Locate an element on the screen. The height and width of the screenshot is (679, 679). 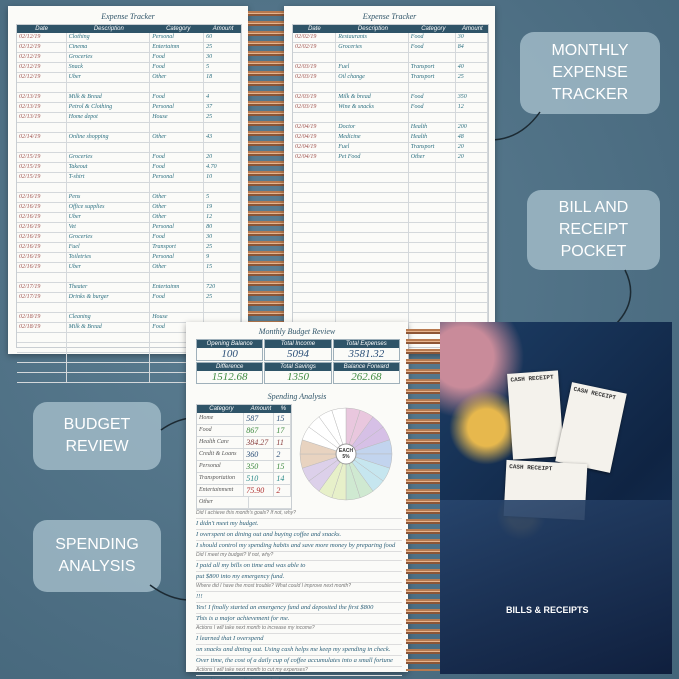
cell: 02/02/19 is located at coordinates (315, 37).